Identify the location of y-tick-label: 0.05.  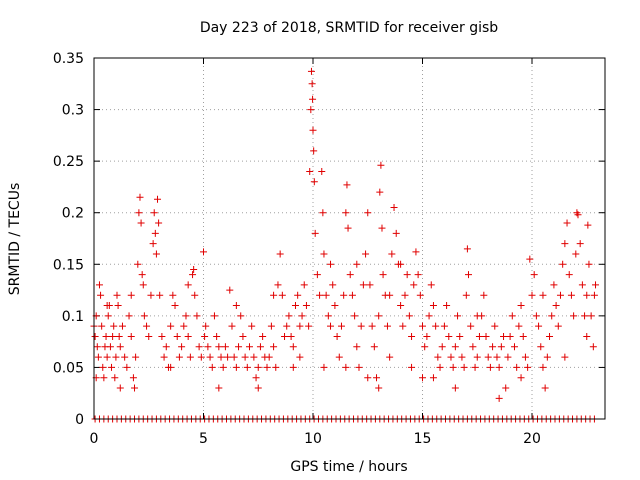
(68, 368).